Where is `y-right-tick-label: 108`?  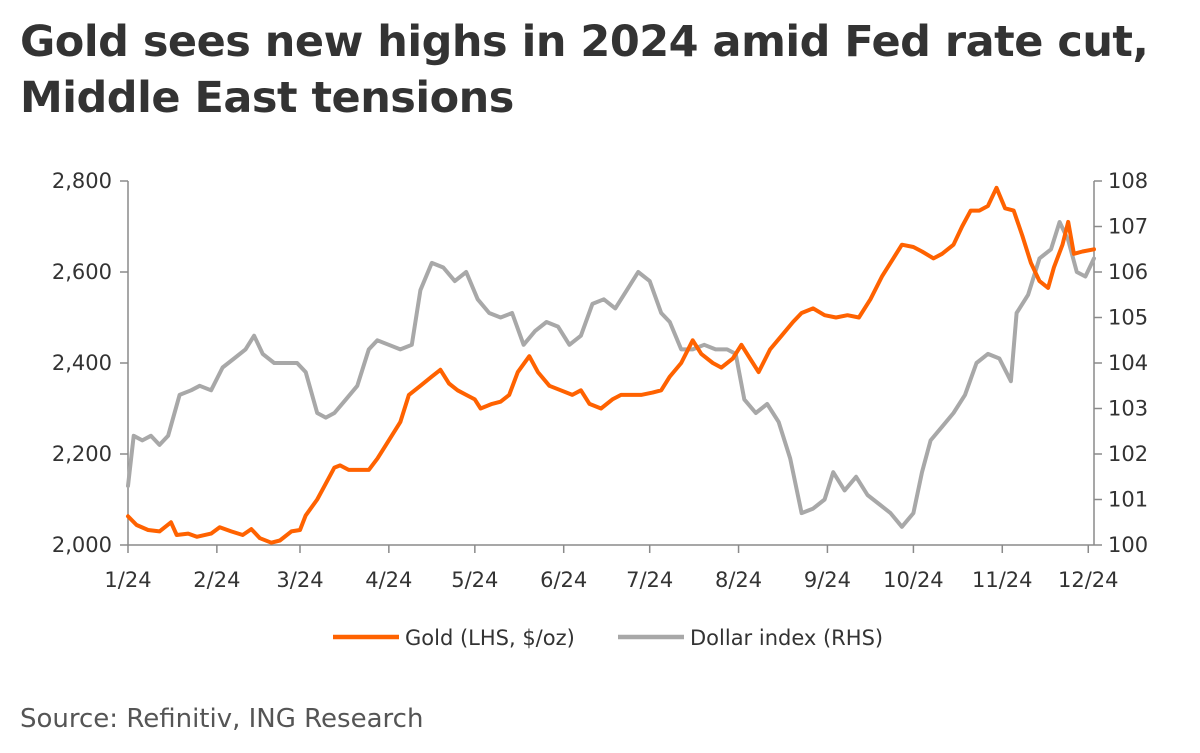 y-right-tick-label: 108 is located at coordinates (1128, 181).